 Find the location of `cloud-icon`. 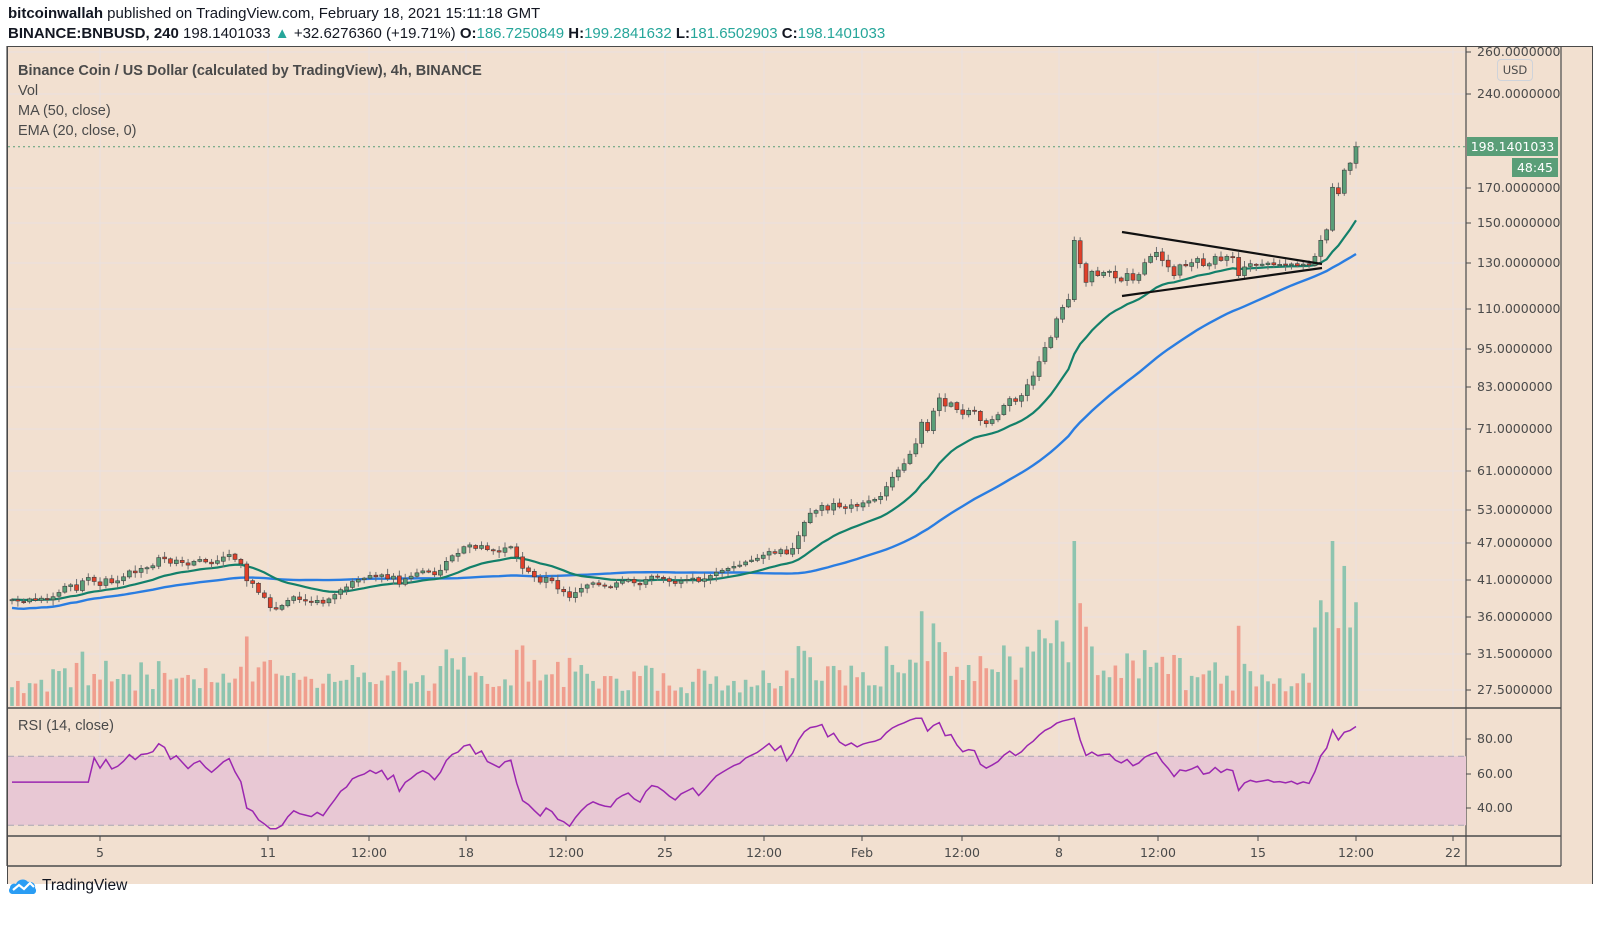

cloud-icon is located at coordinates (23, 886).